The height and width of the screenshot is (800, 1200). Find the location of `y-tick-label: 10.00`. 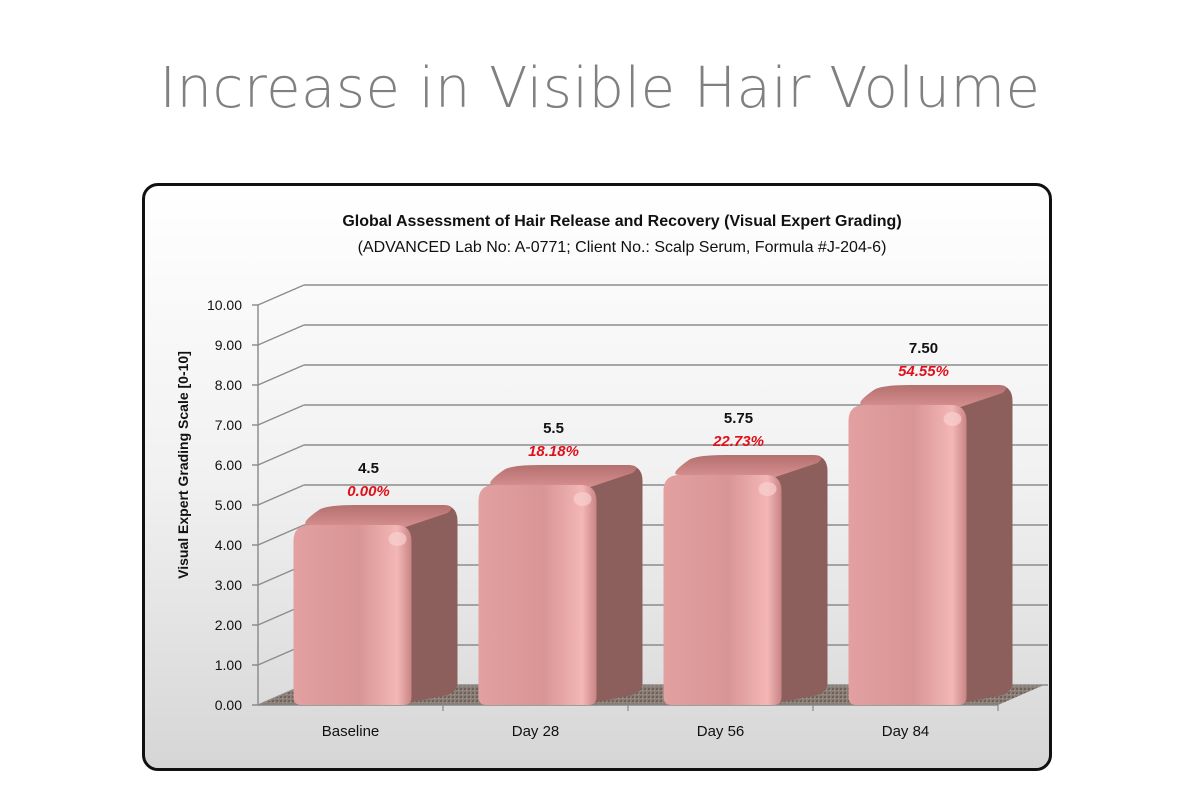

y-tick-label: 10.00 is located at coordinates (224, 305).